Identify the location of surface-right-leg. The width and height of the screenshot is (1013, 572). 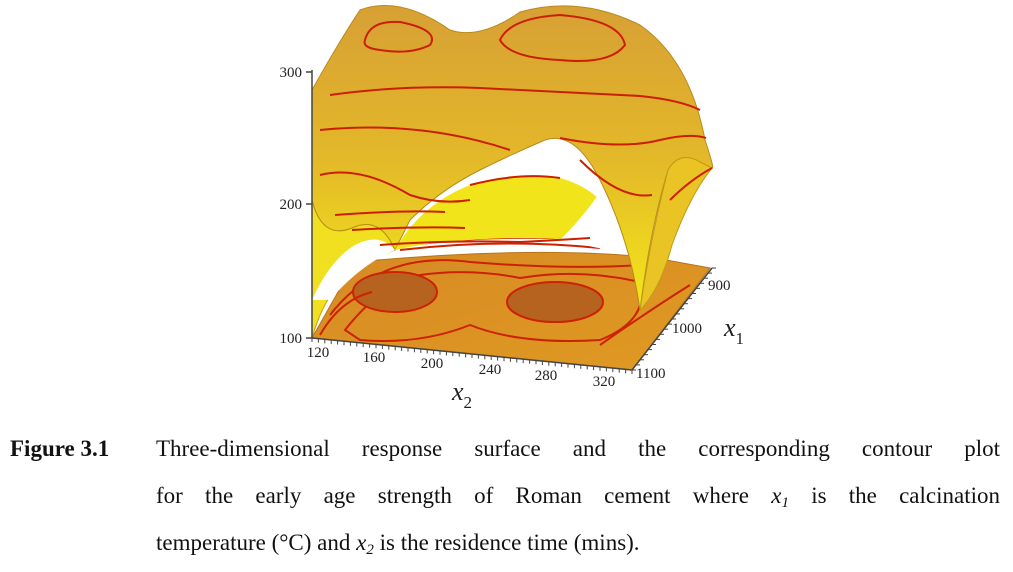
(676, 234).